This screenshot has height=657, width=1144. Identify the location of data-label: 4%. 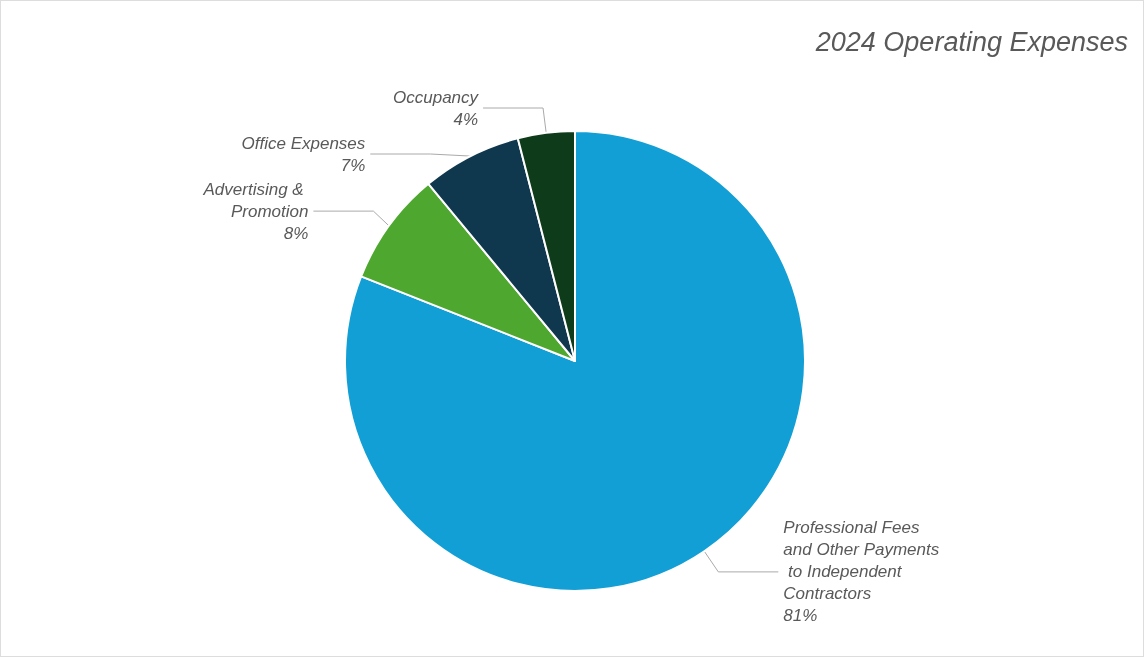
(466, 119).